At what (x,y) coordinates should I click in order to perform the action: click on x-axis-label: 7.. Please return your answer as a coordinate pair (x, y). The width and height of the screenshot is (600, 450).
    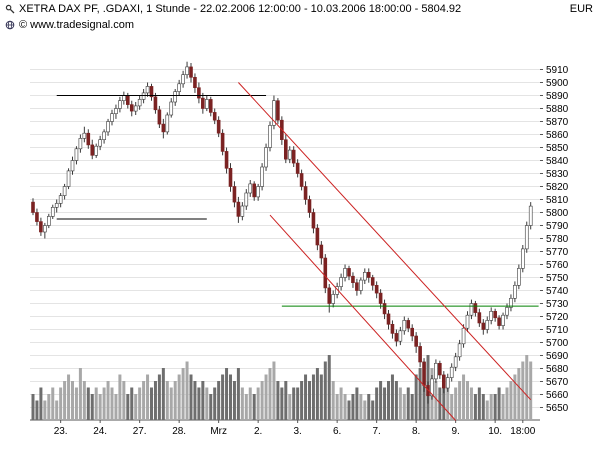
    Looking at the image, I should click on (376, 431).